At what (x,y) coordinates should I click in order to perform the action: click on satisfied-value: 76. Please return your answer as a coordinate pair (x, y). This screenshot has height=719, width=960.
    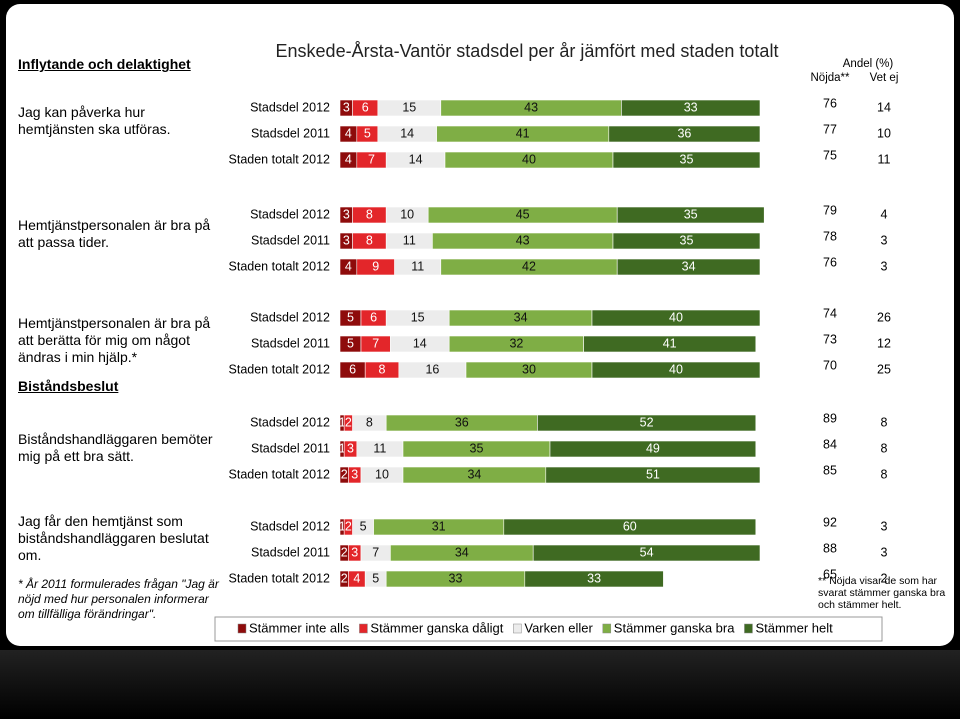
    Looking at the image, I should click on (830, 103).